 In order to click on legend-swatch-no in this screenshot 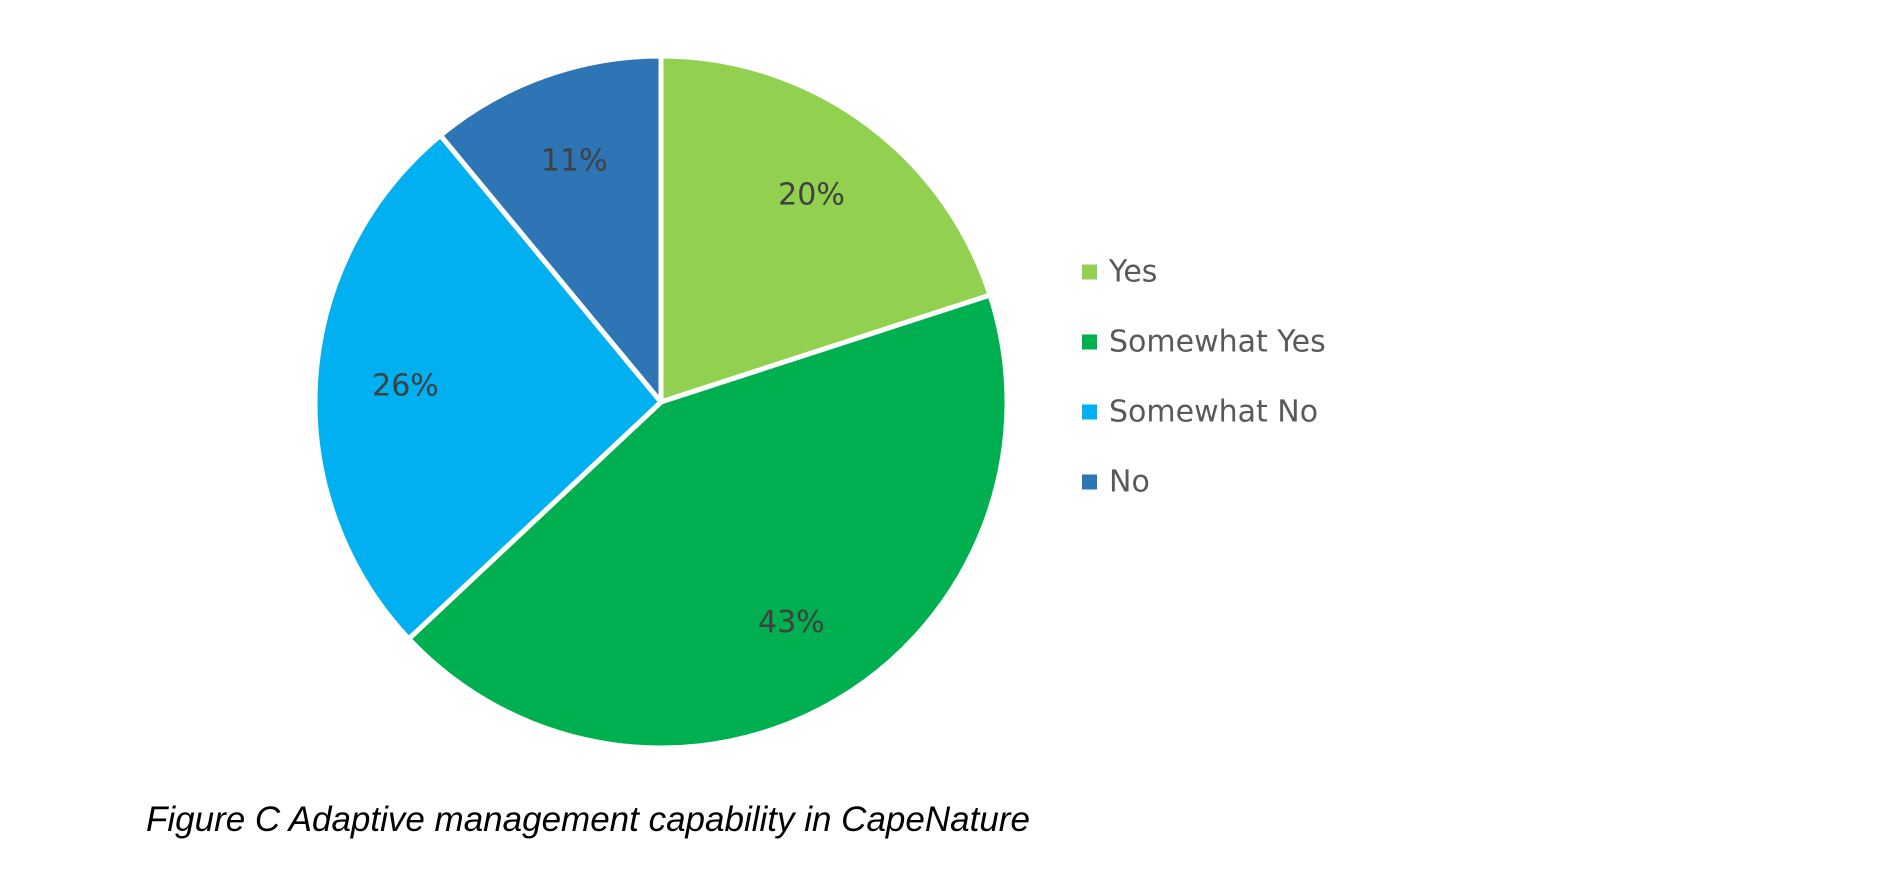, I will do `click(1089, 482)`.